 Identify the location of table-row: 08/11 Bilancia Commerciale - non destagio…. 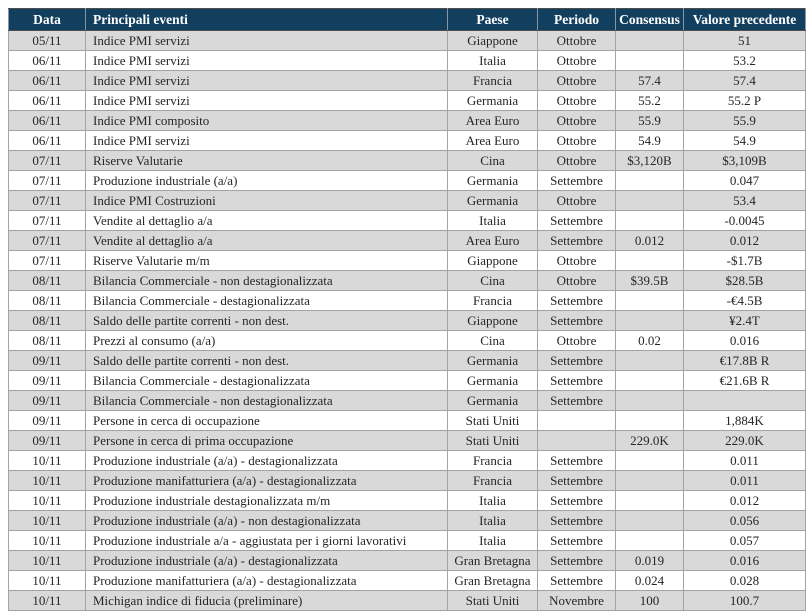
(407, 280).